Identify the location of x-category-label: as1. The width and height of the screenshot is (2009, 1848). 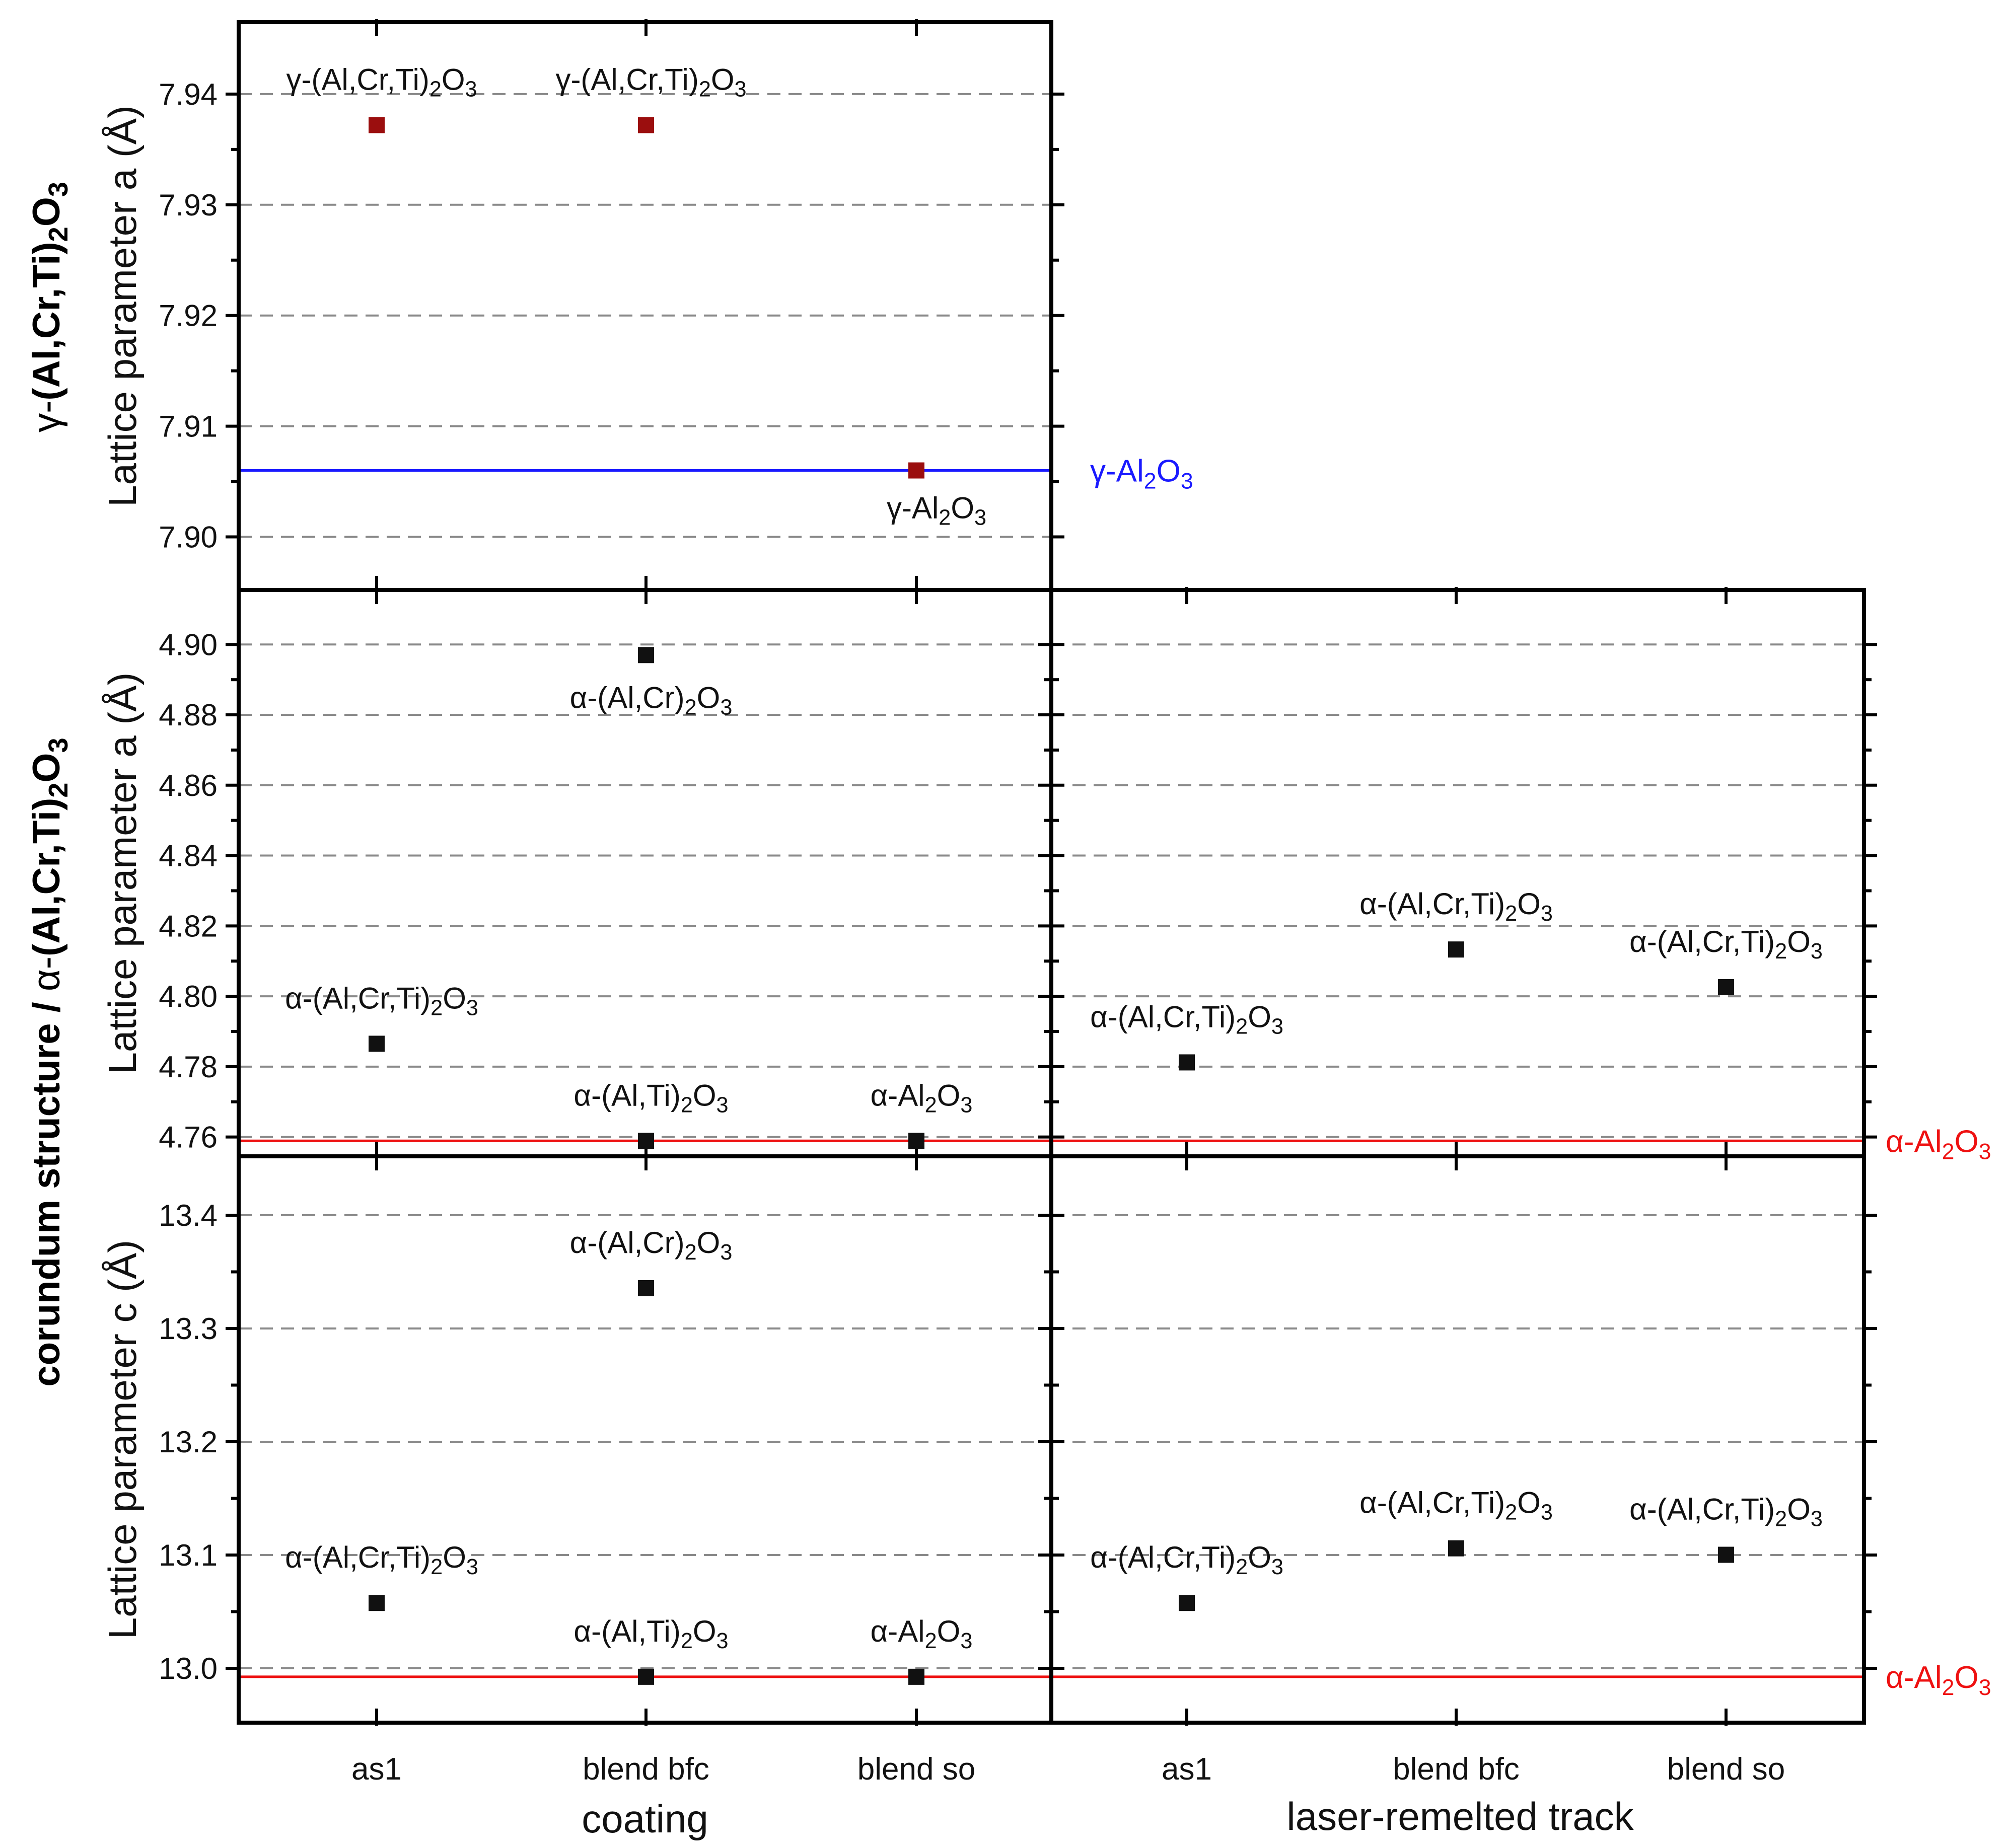
(376, 1769).